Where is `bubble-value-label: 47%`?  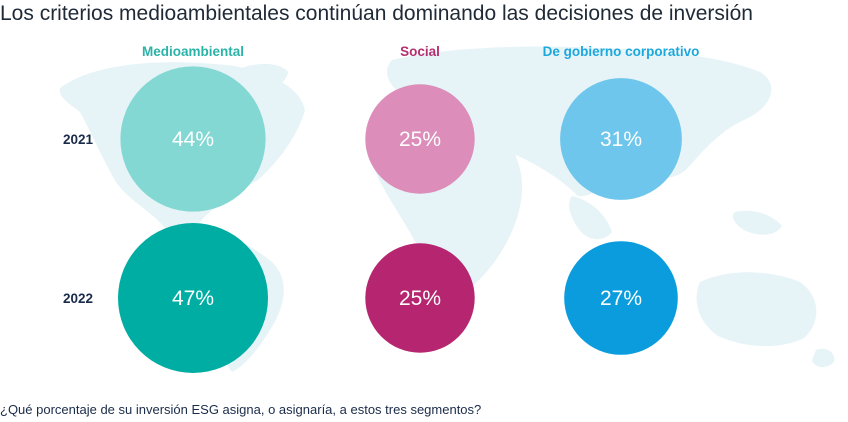
bubble-value-label: 47% is located at coordinates (193, 298).